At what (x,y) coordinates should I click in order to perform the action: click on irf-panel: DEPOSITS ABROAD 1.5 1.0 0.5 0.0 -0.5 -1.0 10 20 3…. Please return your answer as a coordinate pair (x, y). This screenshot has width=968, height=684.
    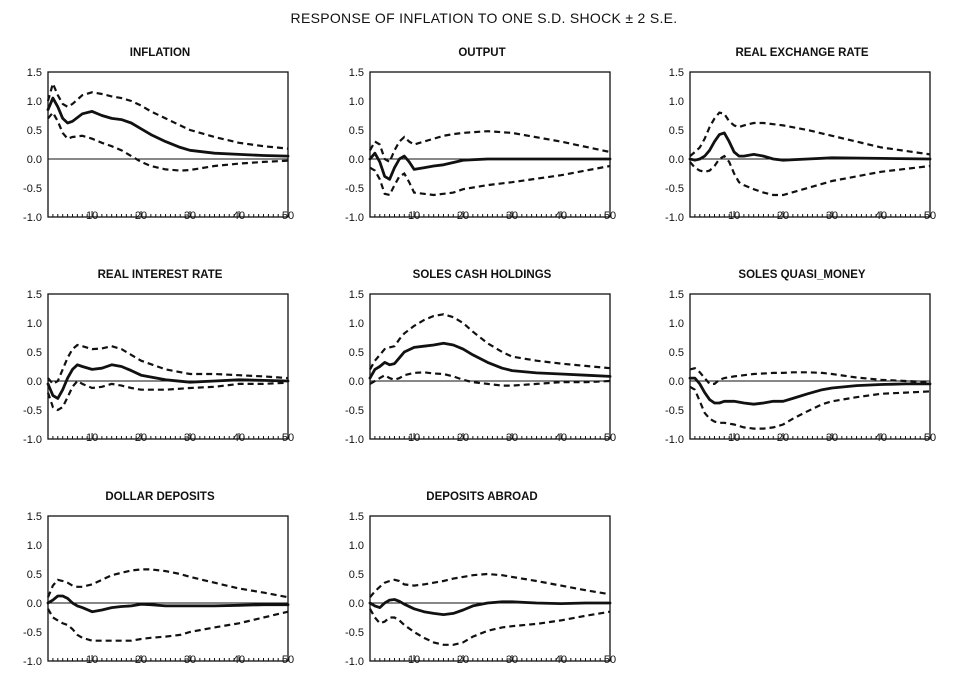
    Looking at the image, I should click on (482, 584).